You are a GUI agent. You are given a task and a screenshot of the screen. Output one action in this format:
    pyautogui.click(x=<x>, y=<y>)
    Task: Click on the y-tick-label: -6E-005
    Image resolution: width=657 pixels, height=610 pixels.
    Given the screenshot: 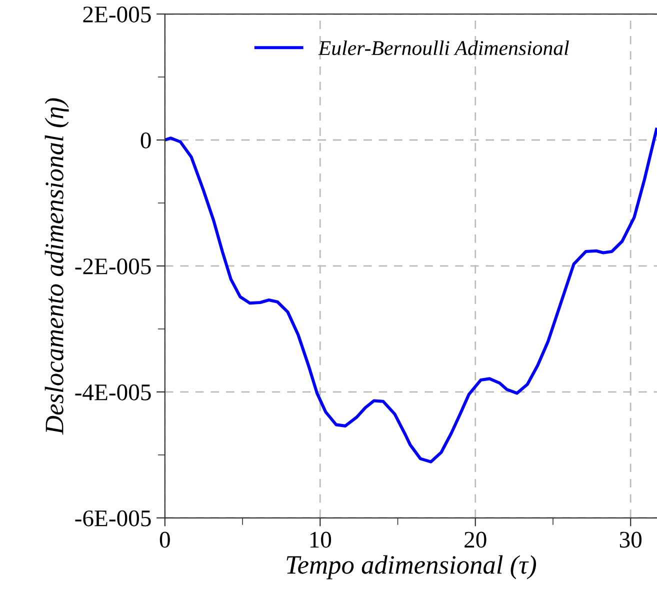 What is the action you would take?
    pyautogui.click(x=113, y=518)
    